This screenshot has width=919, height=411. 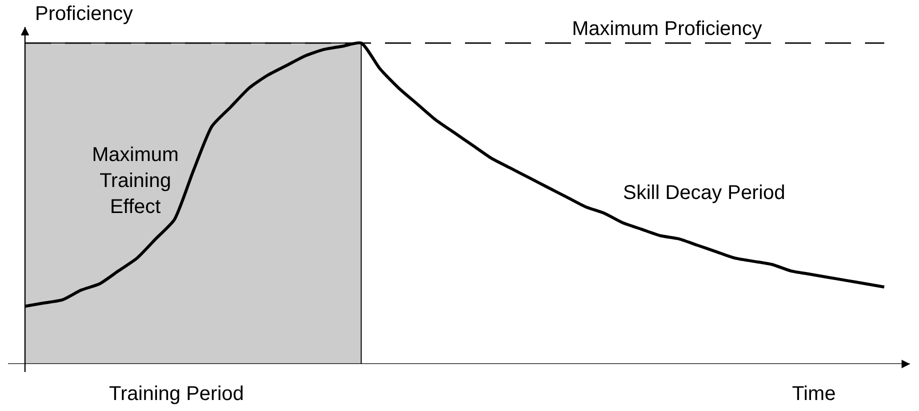 What do you see at coordinates (84, 14) in the screenshot?
I see `y-axis-title: Proficiency` at bounding box center [84, 14].